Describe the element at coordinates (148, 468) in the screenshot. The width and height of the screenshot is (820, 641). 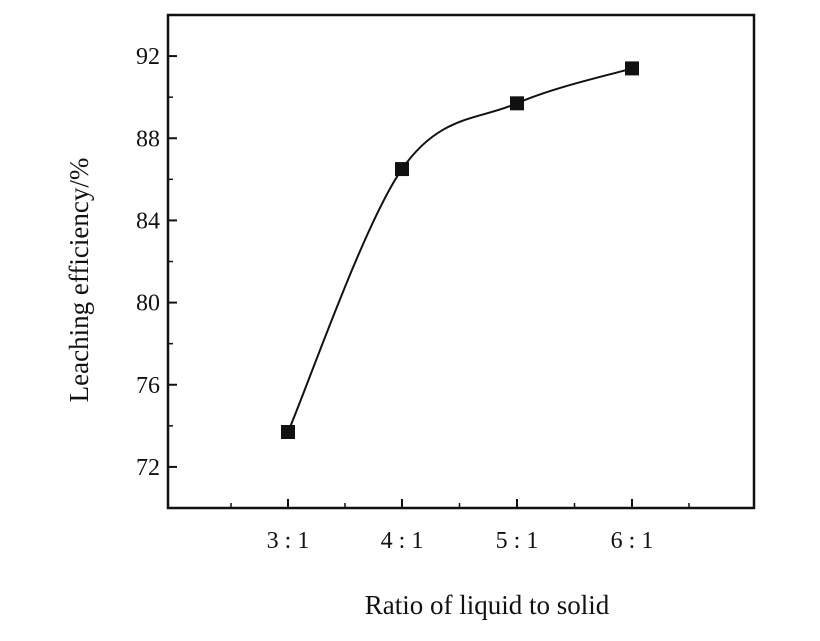
I see `y-tick-label: 72` at that location.